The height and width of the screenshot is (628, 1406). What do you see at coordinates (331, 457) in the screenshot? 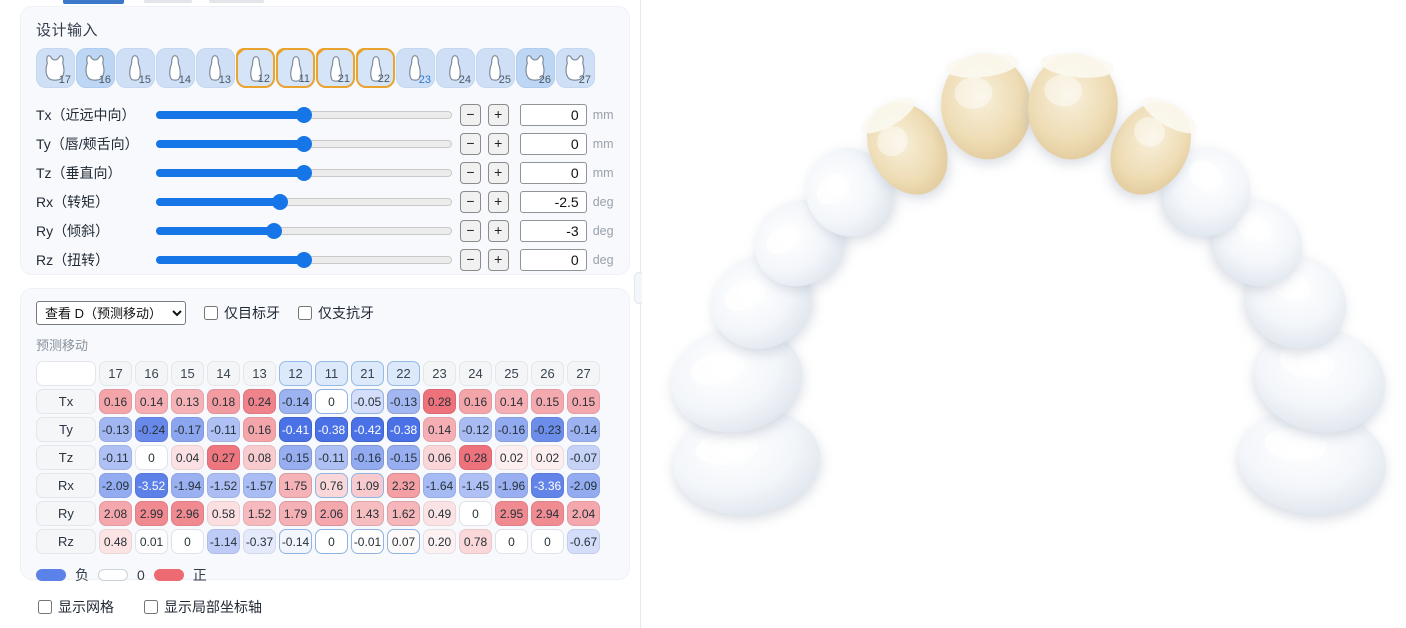
I see `cell-Tz-11: -0.11` at bounding box center [331, 457].